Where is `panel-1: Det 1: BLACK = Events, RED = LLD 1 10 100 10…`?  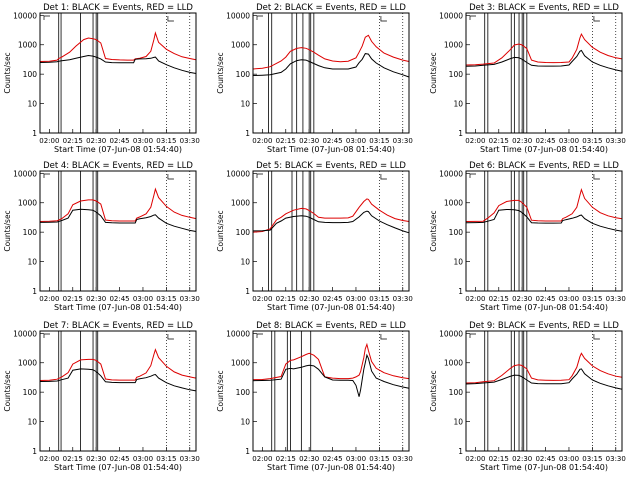 panel-1: Det 1: BLACK = Events, RED = LLD 1 10 100 10… is located at coordinates (101, 78).